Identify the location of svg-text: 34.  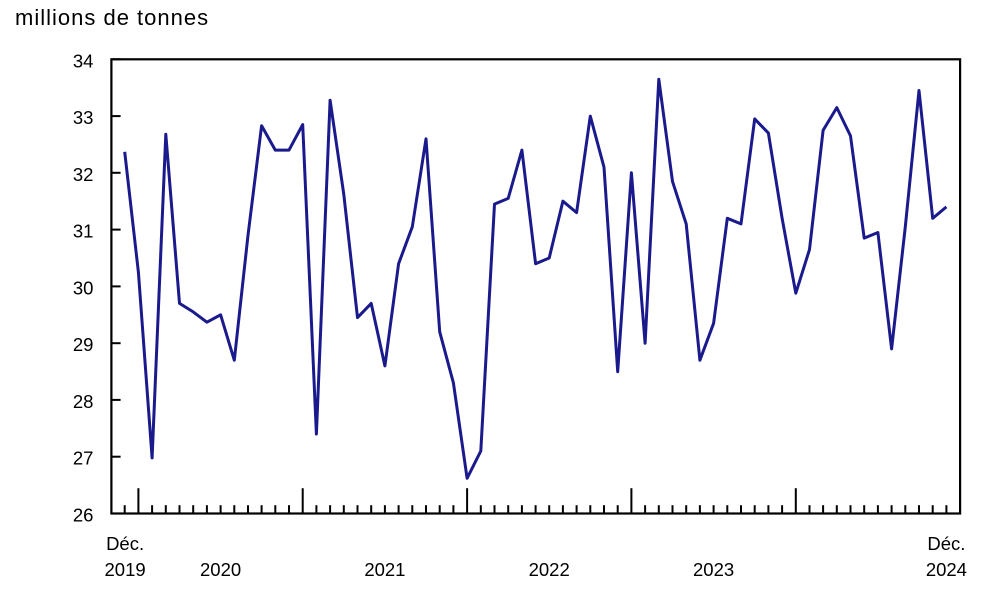
(83, 60).